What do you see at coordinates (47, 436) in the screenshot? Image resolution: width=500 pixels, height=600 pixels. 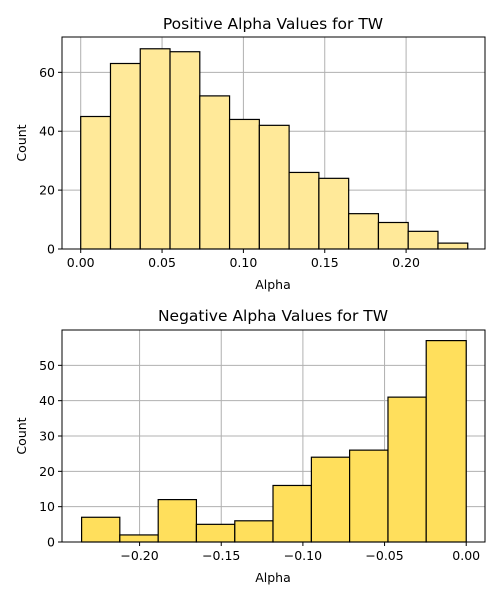 I see `y-tick-label: 30` at bounding box center [47, 436].